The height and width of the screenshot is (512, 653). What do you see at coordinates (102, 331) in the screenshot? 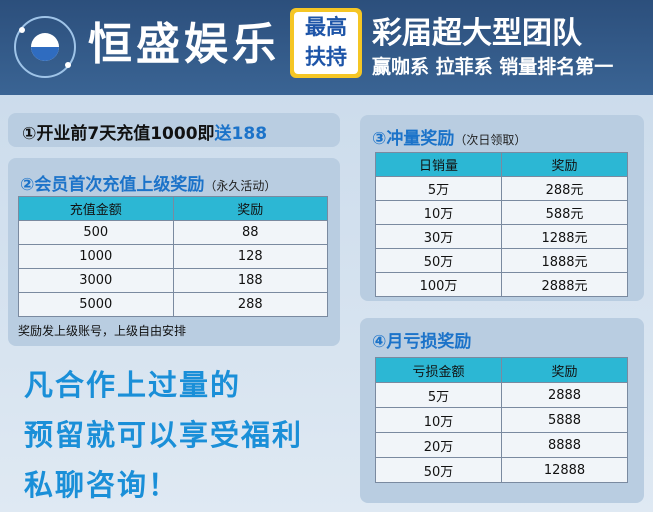
I see `footer-note: 奖励发上级账号，上级自由安排` at bounding box center [102, 331].